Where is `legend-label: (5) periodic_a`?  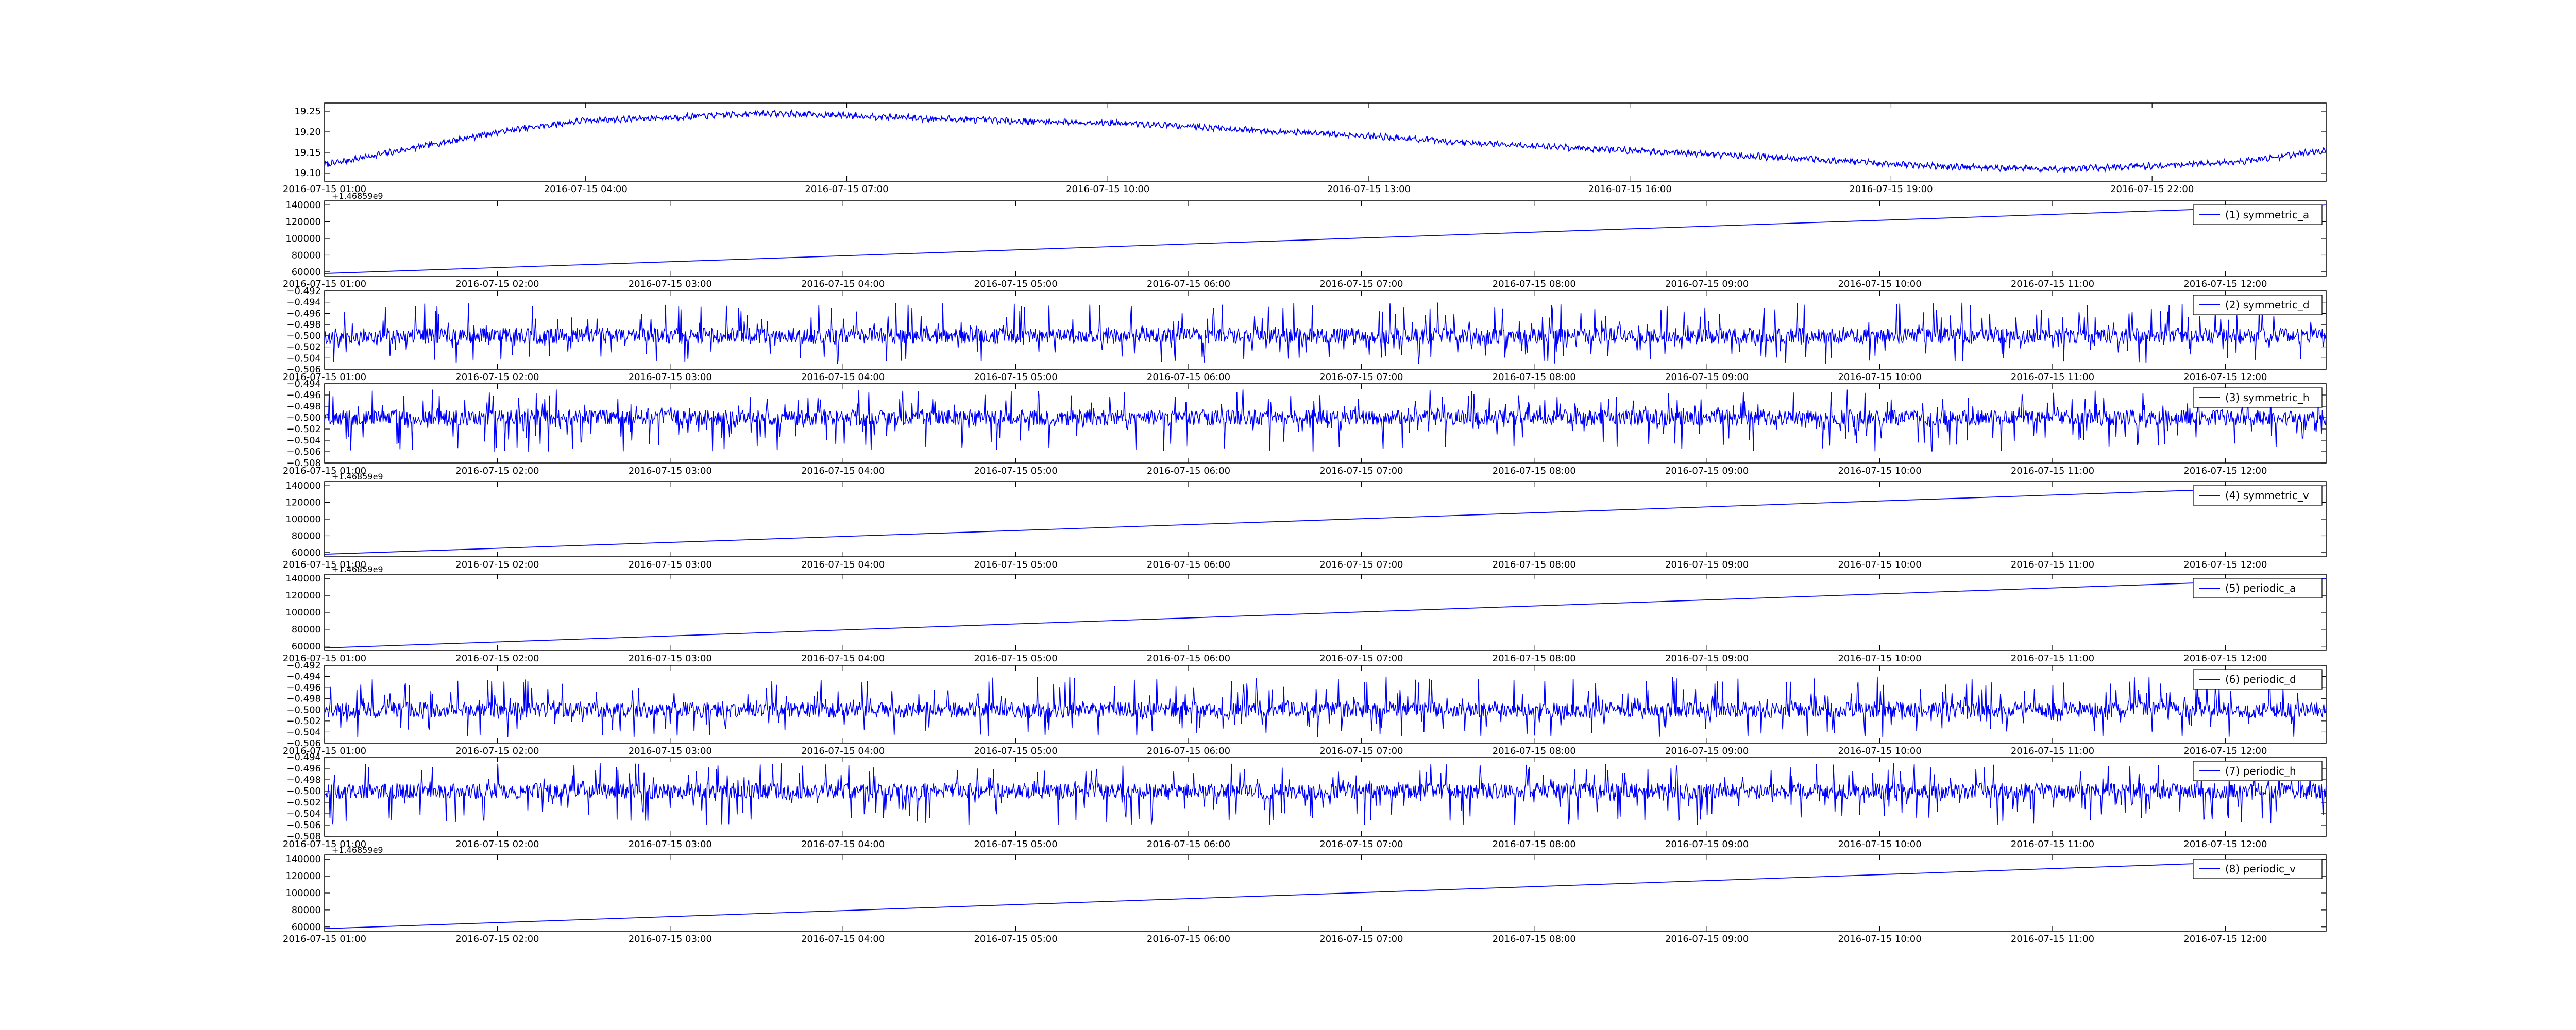 legend-label: (5) periodic_a is located at coordinates (2260, 588).